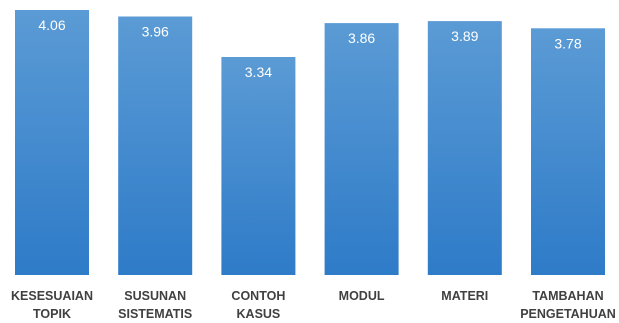 The width and height of the screenshot is (619, 323). I want to click on category-label-5: TAMBAHAN PENGETAHUAN, so click(568, 305).